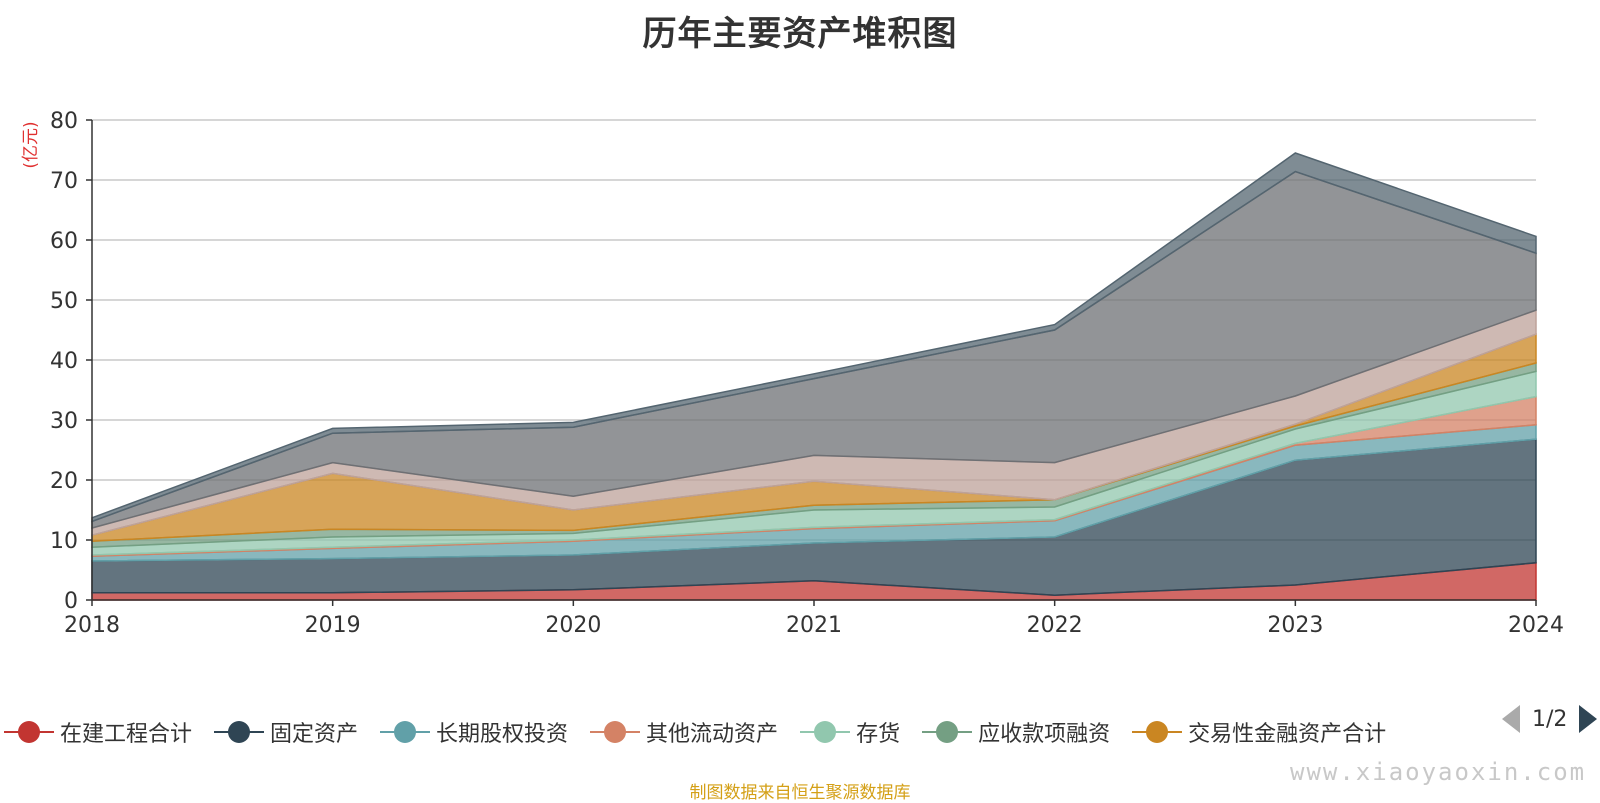 The width and height of the screenshot is (1600, 803). I want to click on x-tick-label-2: 2020, so click(573, 625).